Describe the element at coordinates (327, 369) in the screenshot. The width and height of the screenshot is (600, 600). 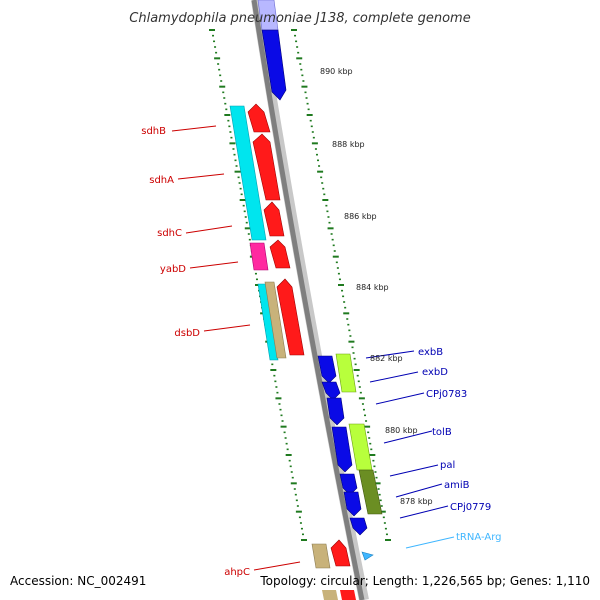
I see `exbB-gene-arrow` at that location.